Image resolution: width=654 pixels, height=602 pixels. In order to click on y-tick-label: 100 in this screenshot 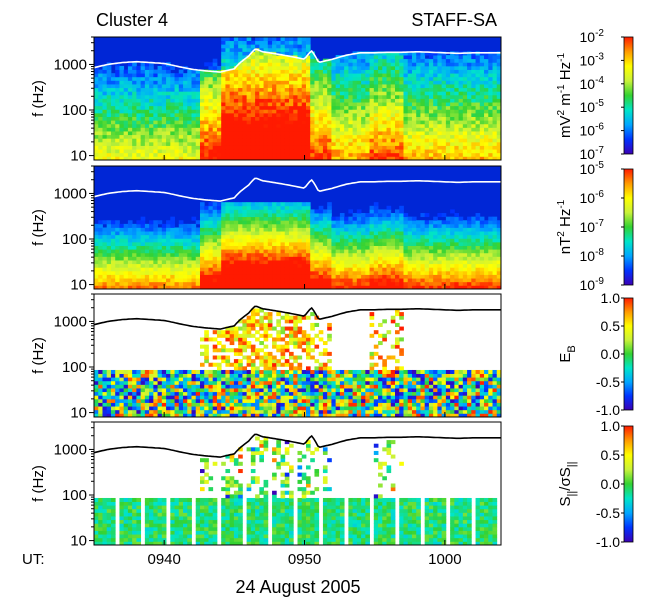, I will do `click(74, 110)`.